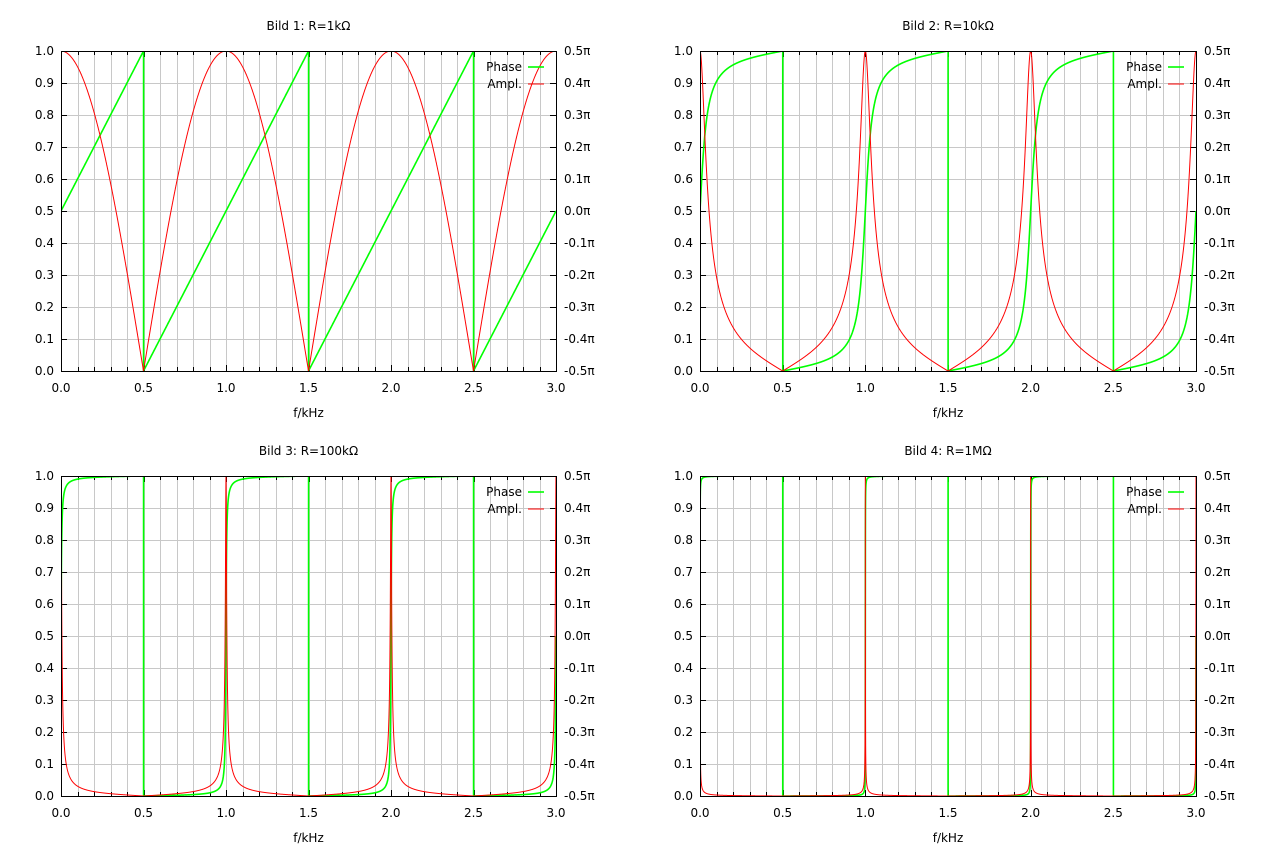  Describe the element at coordinates (947, 451) in the screenshot. I see `chart-title: Bild 4: R=1MΩ` at that location.